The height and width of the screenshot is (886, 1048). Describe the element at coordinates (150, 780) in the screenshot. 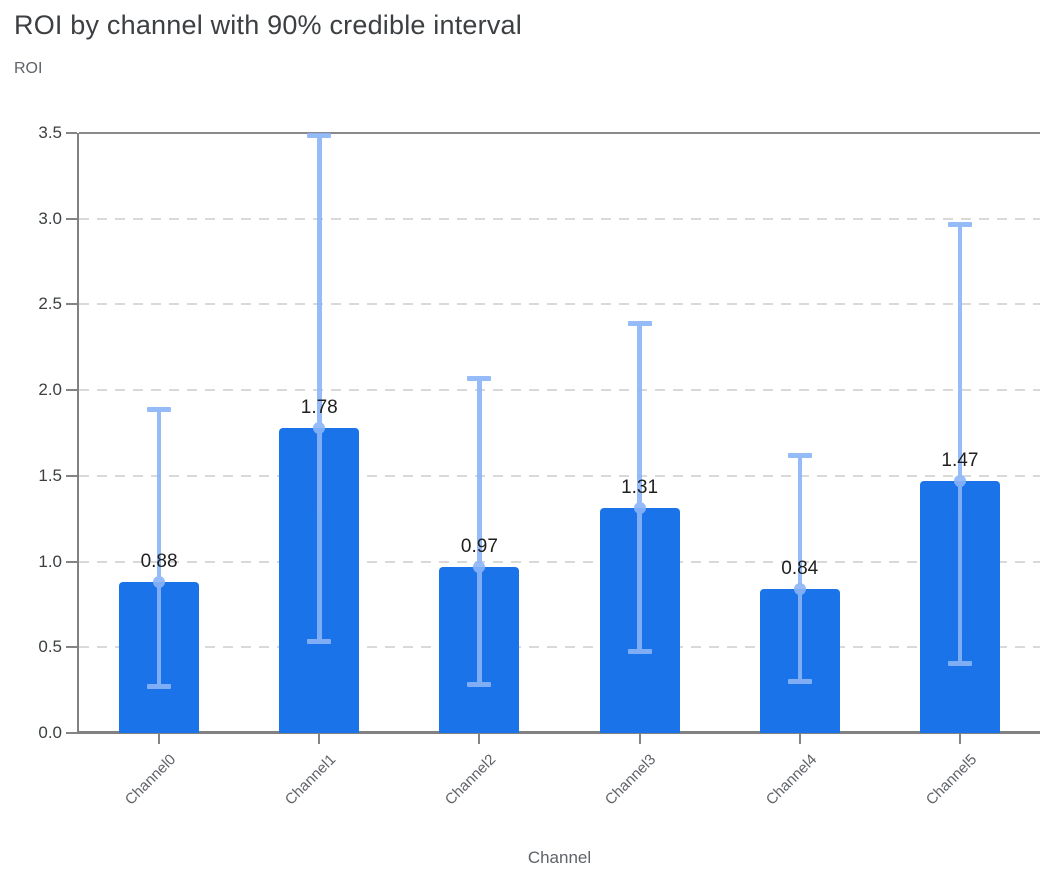

I see `x-tick-label: Channel0` at that location.